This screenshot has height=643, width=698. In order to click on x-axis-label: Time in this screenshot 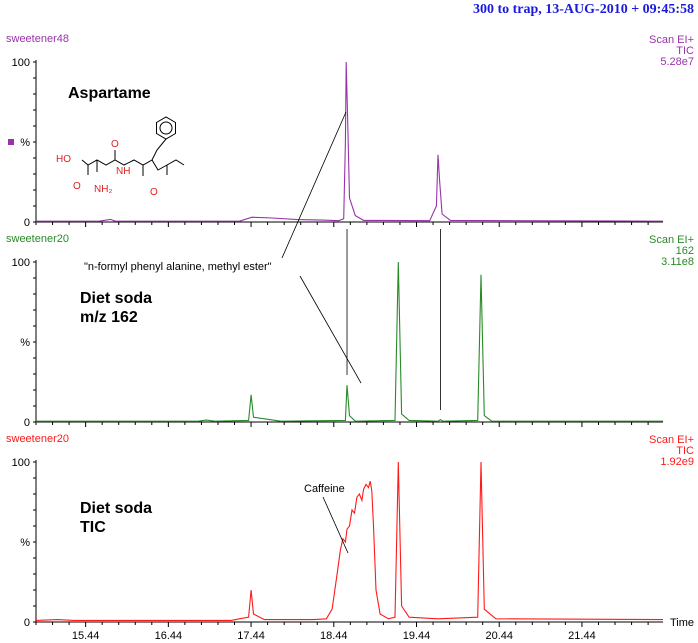, I will do `click(682, 623)`.